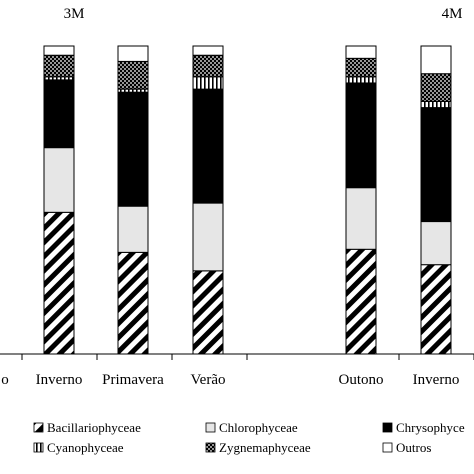 The width and height of the screenshot is (474, 474). Describe the element at coordinates (5, 380) in the screenshot. I see `tick-label-o-0: o` at that location.